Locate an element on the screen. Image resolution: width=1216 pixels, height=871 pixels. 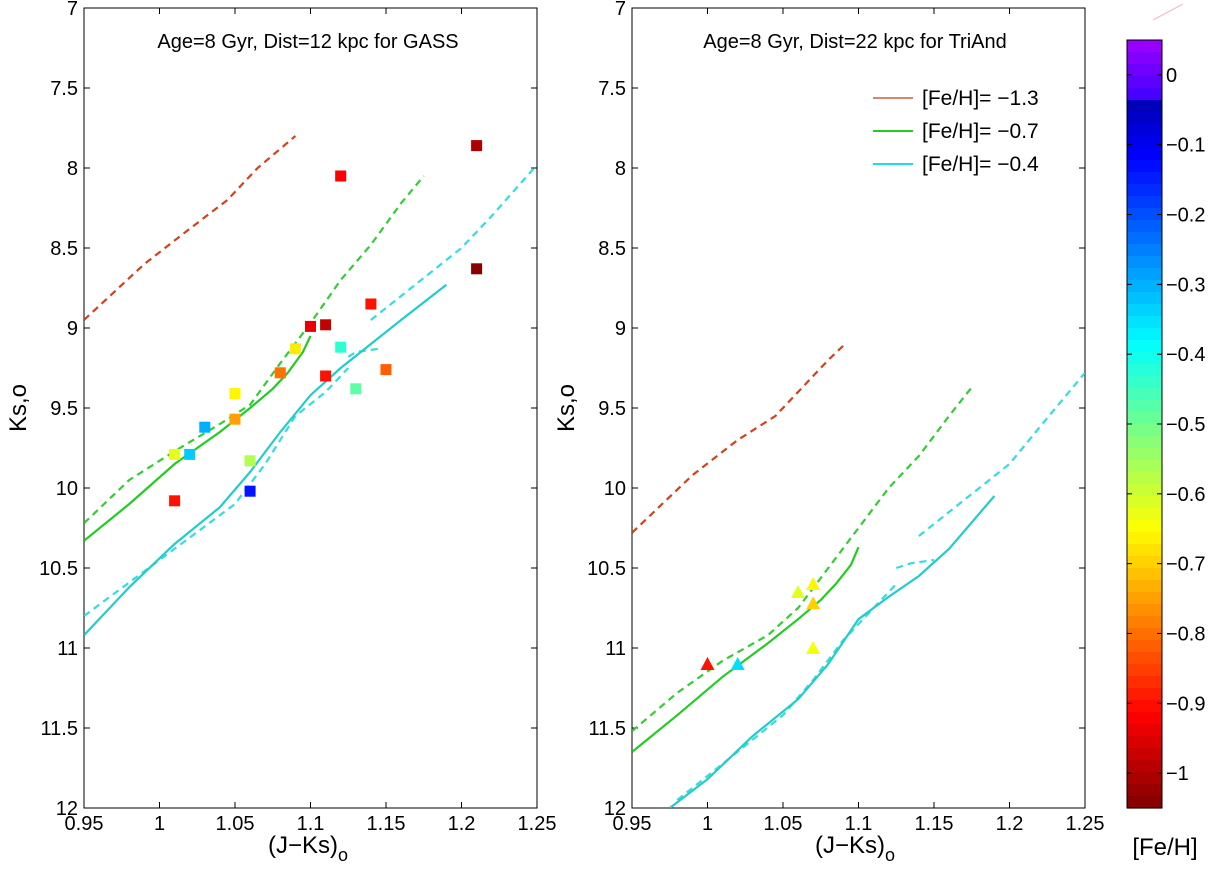
legend: [Fe/H]= −1.3 [Fe/H]= −0.7 [Fe/H]= −0.4 is located at coordinates (956, 131).